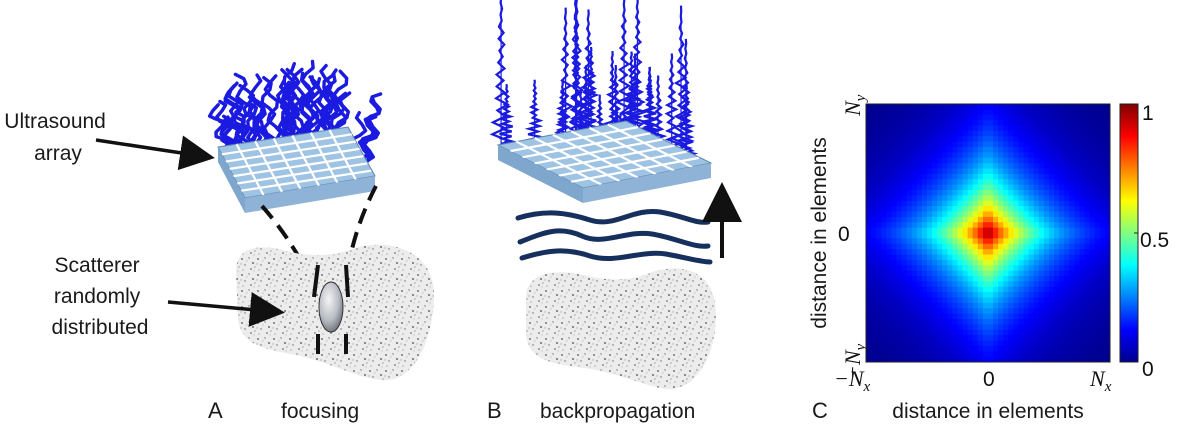 This screenshot has height=432, width=1186. I want to click on backpropagating-wavefronts, so click(614, 236).